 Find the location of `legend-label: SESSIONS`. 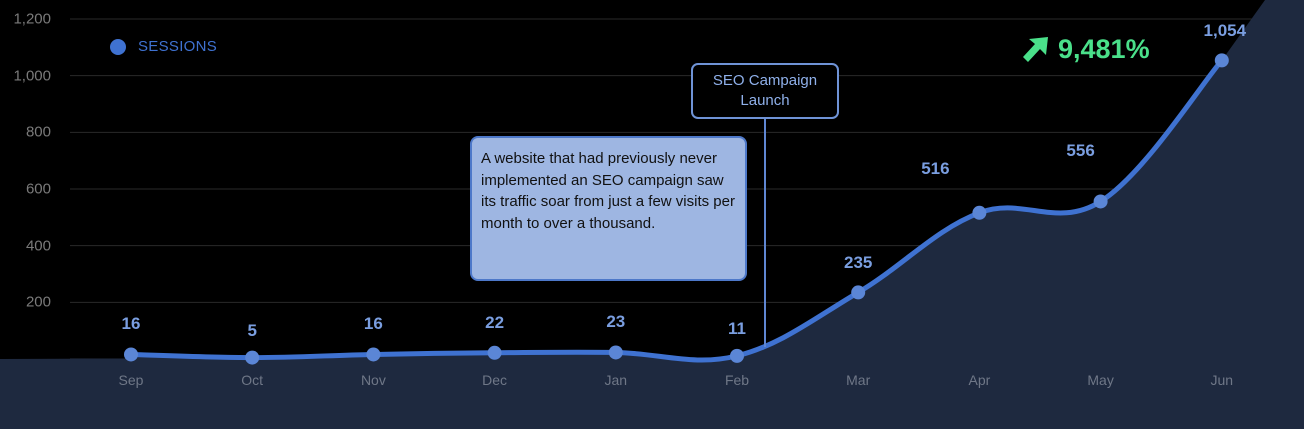

legend-label: SESSIONS is located at coordinates (178, 46).